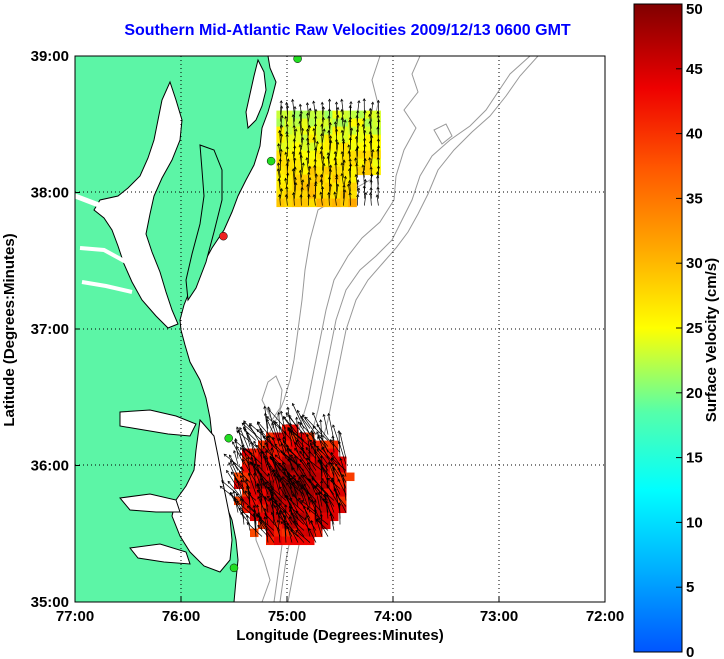 Image resolution: width=724 pixels, height=659 pixels. I want to click on colorbar-tick-label: 20, so click(694, 393).